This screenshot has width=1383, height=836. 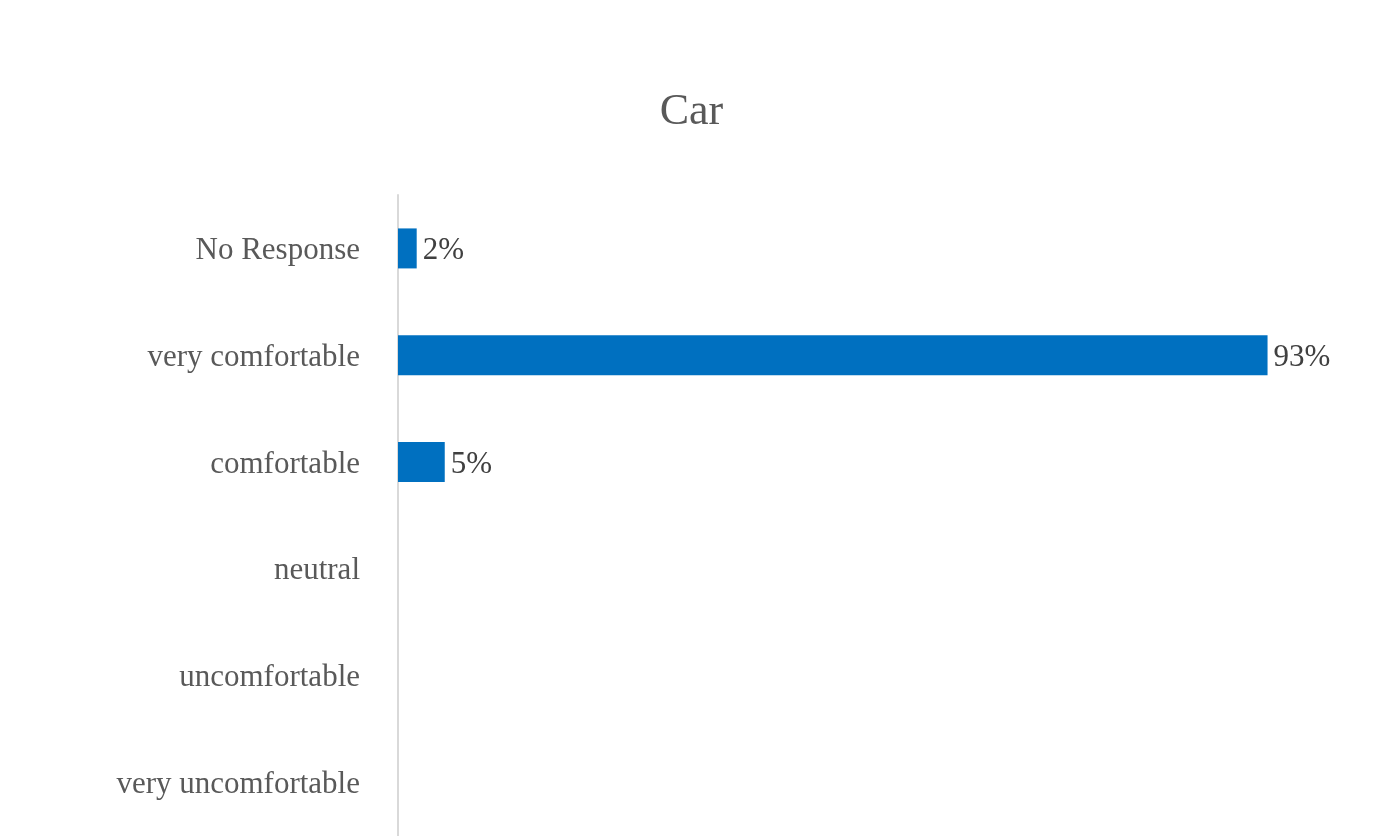 What do you see at coordinates (443, 248) in the screenshot?
I see `data-label: 2%` at bounding box center [443, 248].